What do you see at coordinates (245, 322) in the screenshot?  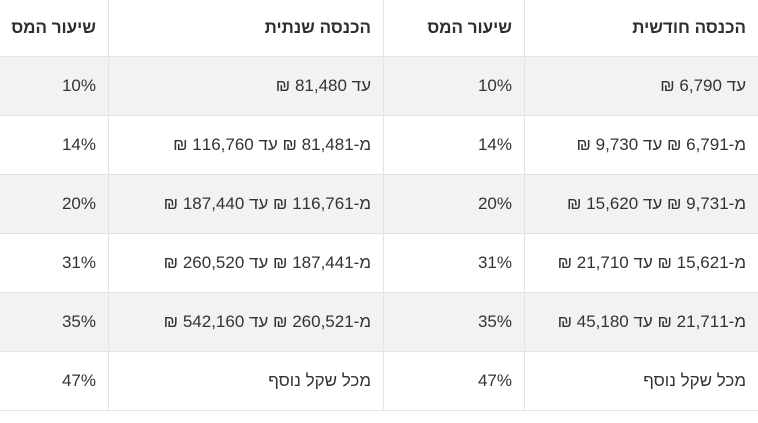 I see `cell-annual-income: מ-260,521 ₪ עד 542,160 ₪` at bounding box center [245, 322].